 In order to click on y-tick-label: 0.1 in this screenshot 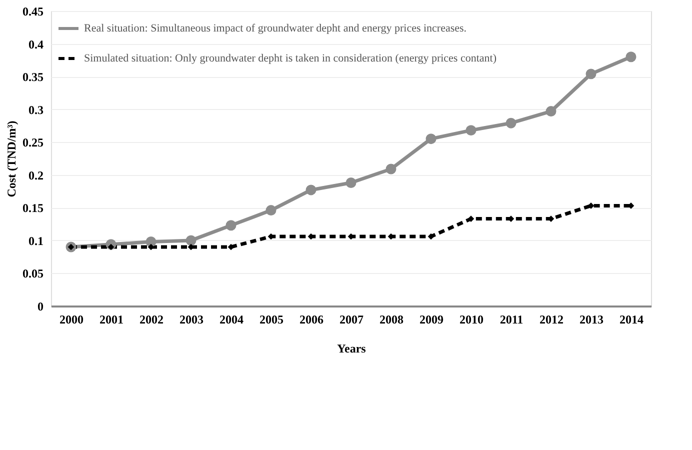, I will do `click(36, 241)`.